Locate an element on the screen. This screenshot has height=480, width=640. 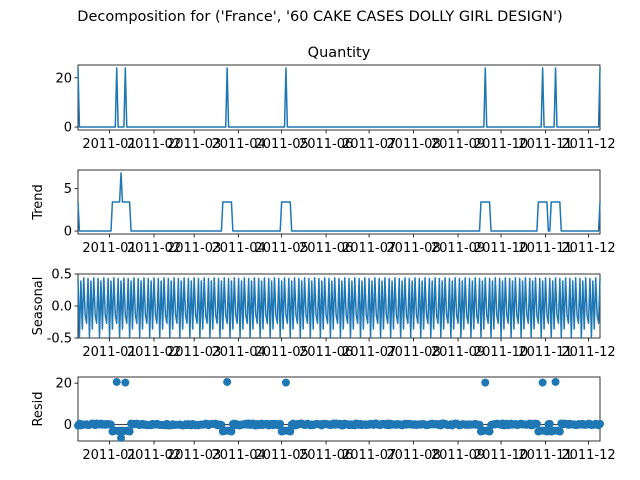
panel-ylabel: Seasonal is located at coordinates (38, 306).